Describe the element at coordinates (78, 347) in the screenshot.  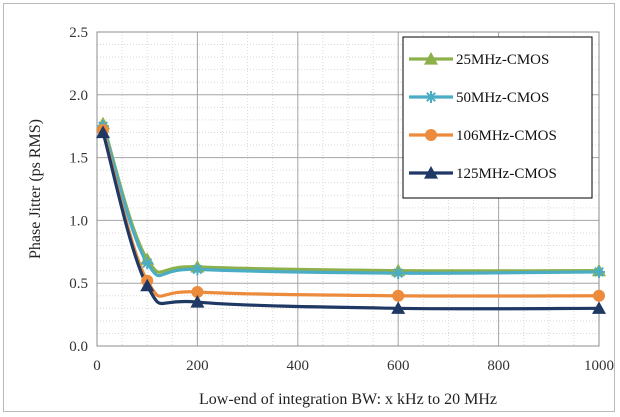
I see `y-tick-label: 0.0` at that location.